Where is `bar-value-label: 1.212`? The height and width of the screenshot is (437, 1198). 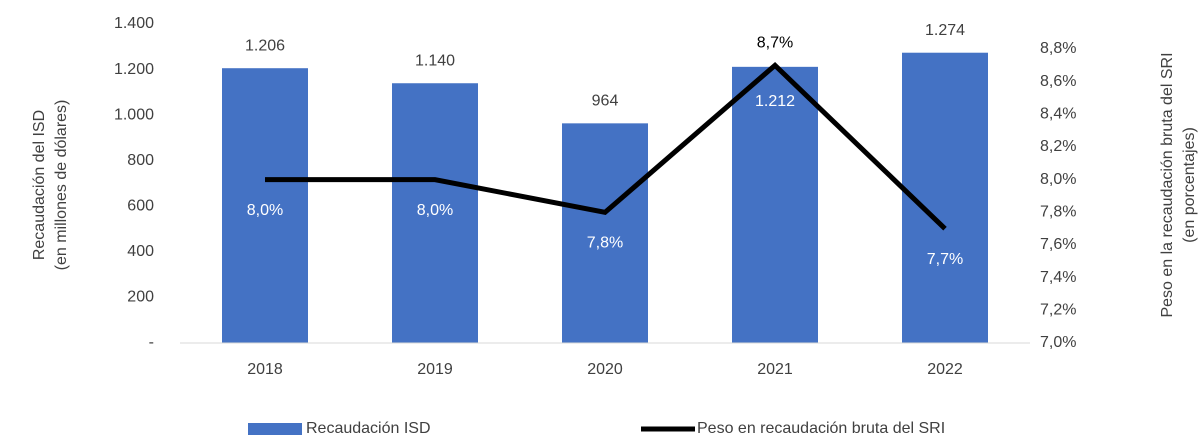 bar-value-label: 1.212 is located at coordinates (775, 101).